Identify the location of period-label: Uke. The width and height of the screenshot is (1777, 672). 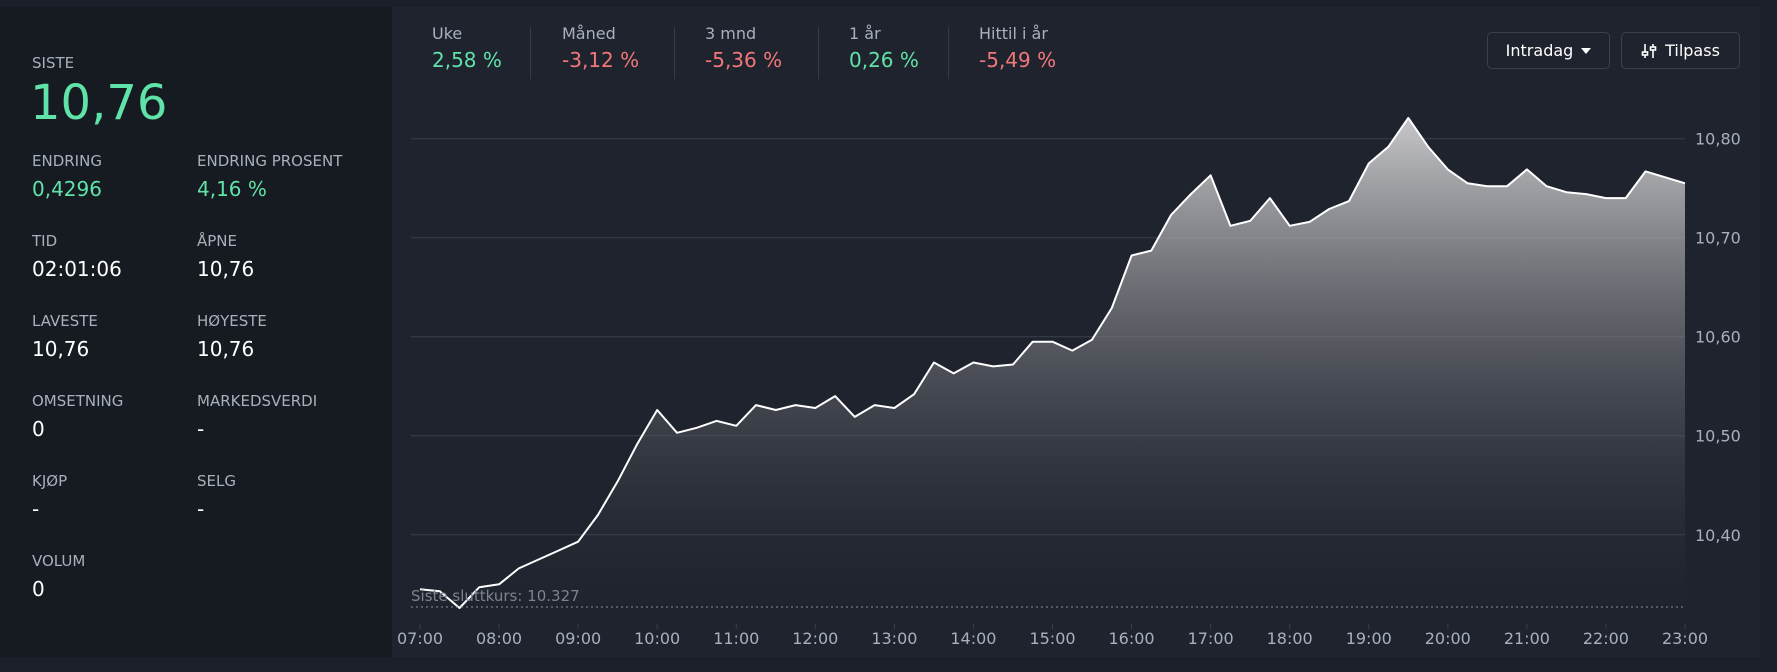
(447, 33).